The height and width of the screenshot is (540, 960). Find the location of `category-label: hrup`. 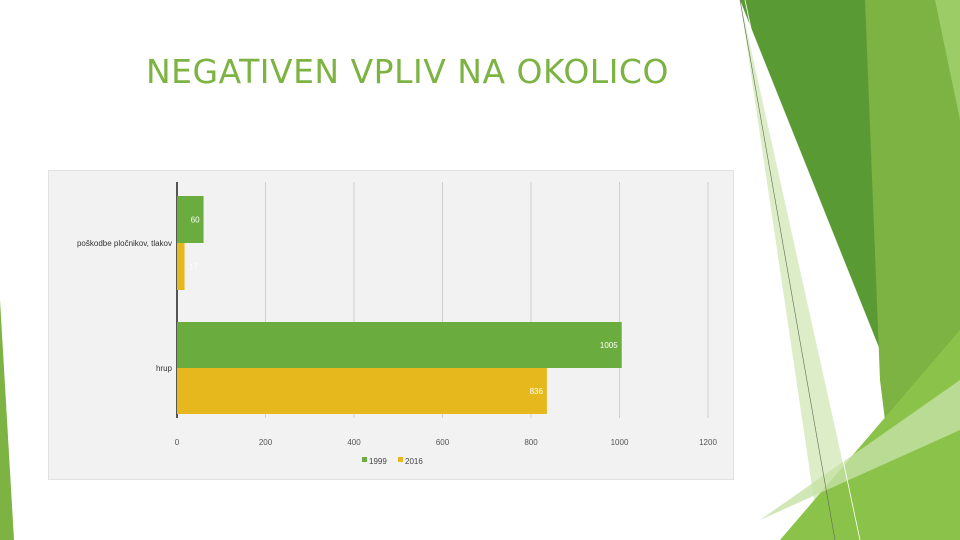

category-label: hrup is located at coordinates (164, 368).